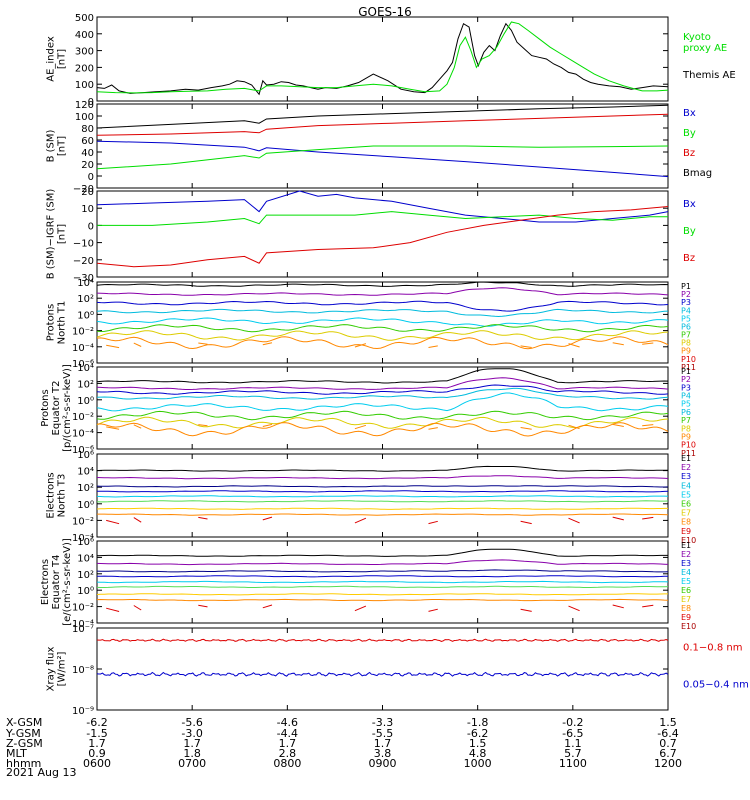 Image resolution: width=750 pixels, height=800 pixels. What do you see at coordinates (686, 404) in the screenshot?
I see `legend-entry: P5` at bounding box center [686, 404].